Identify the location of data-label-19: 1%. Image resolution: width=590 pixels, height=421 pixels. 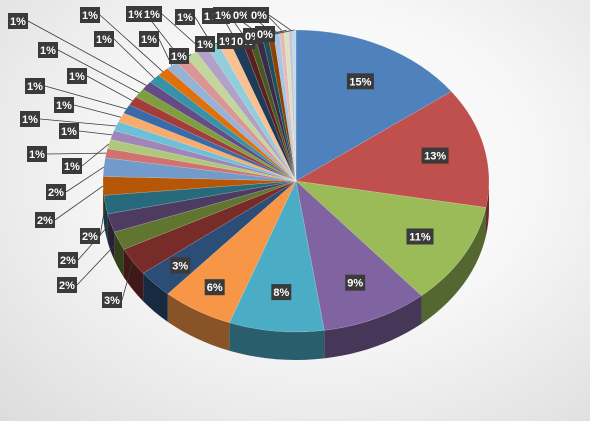
(35, 87).